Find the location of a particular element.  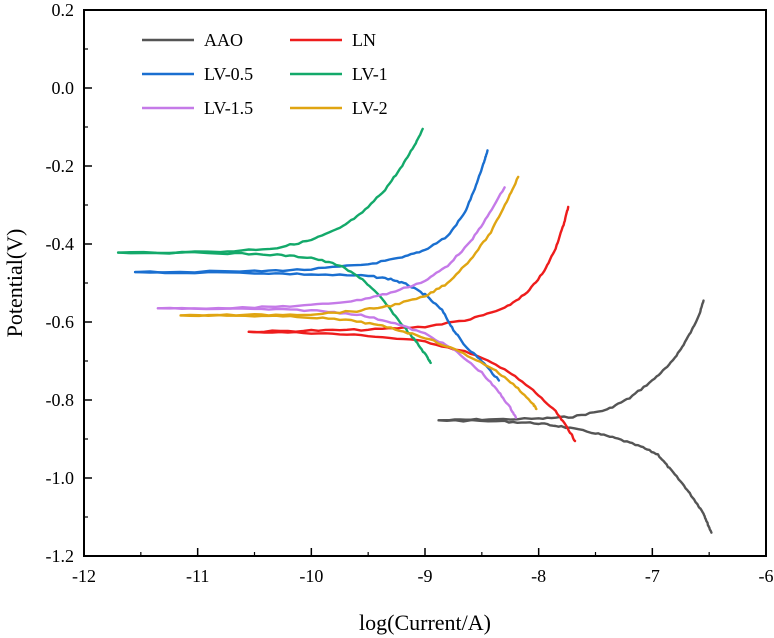

series-lv-1-anodic-line is located at coordinates (270, 191).